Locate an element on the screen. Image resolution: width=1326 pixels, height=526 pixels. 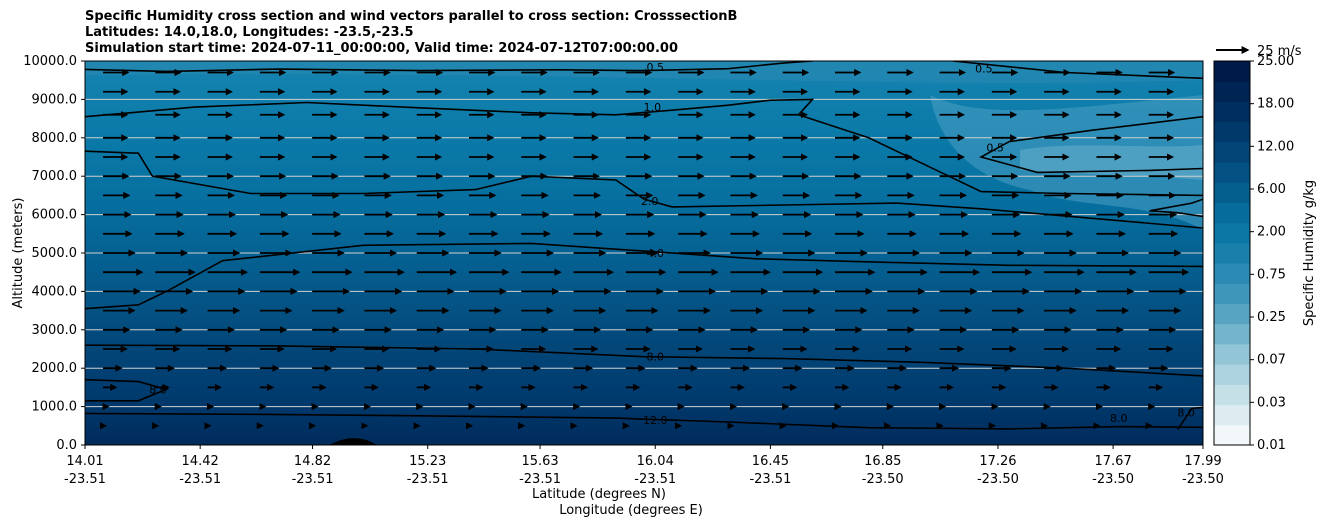
colorbar-tick-label: 2.00 is located at coordinates (1271, 232).